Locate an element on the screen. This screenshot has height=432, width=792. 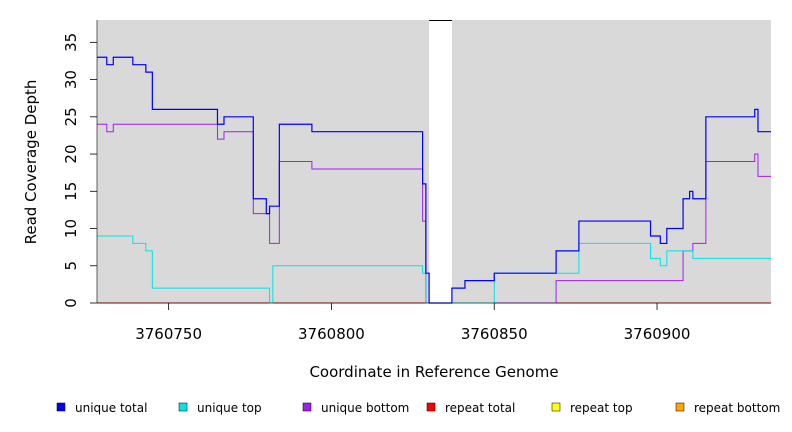
legend-label-repeat-top: repeat top is located at coordinates (601, 408).